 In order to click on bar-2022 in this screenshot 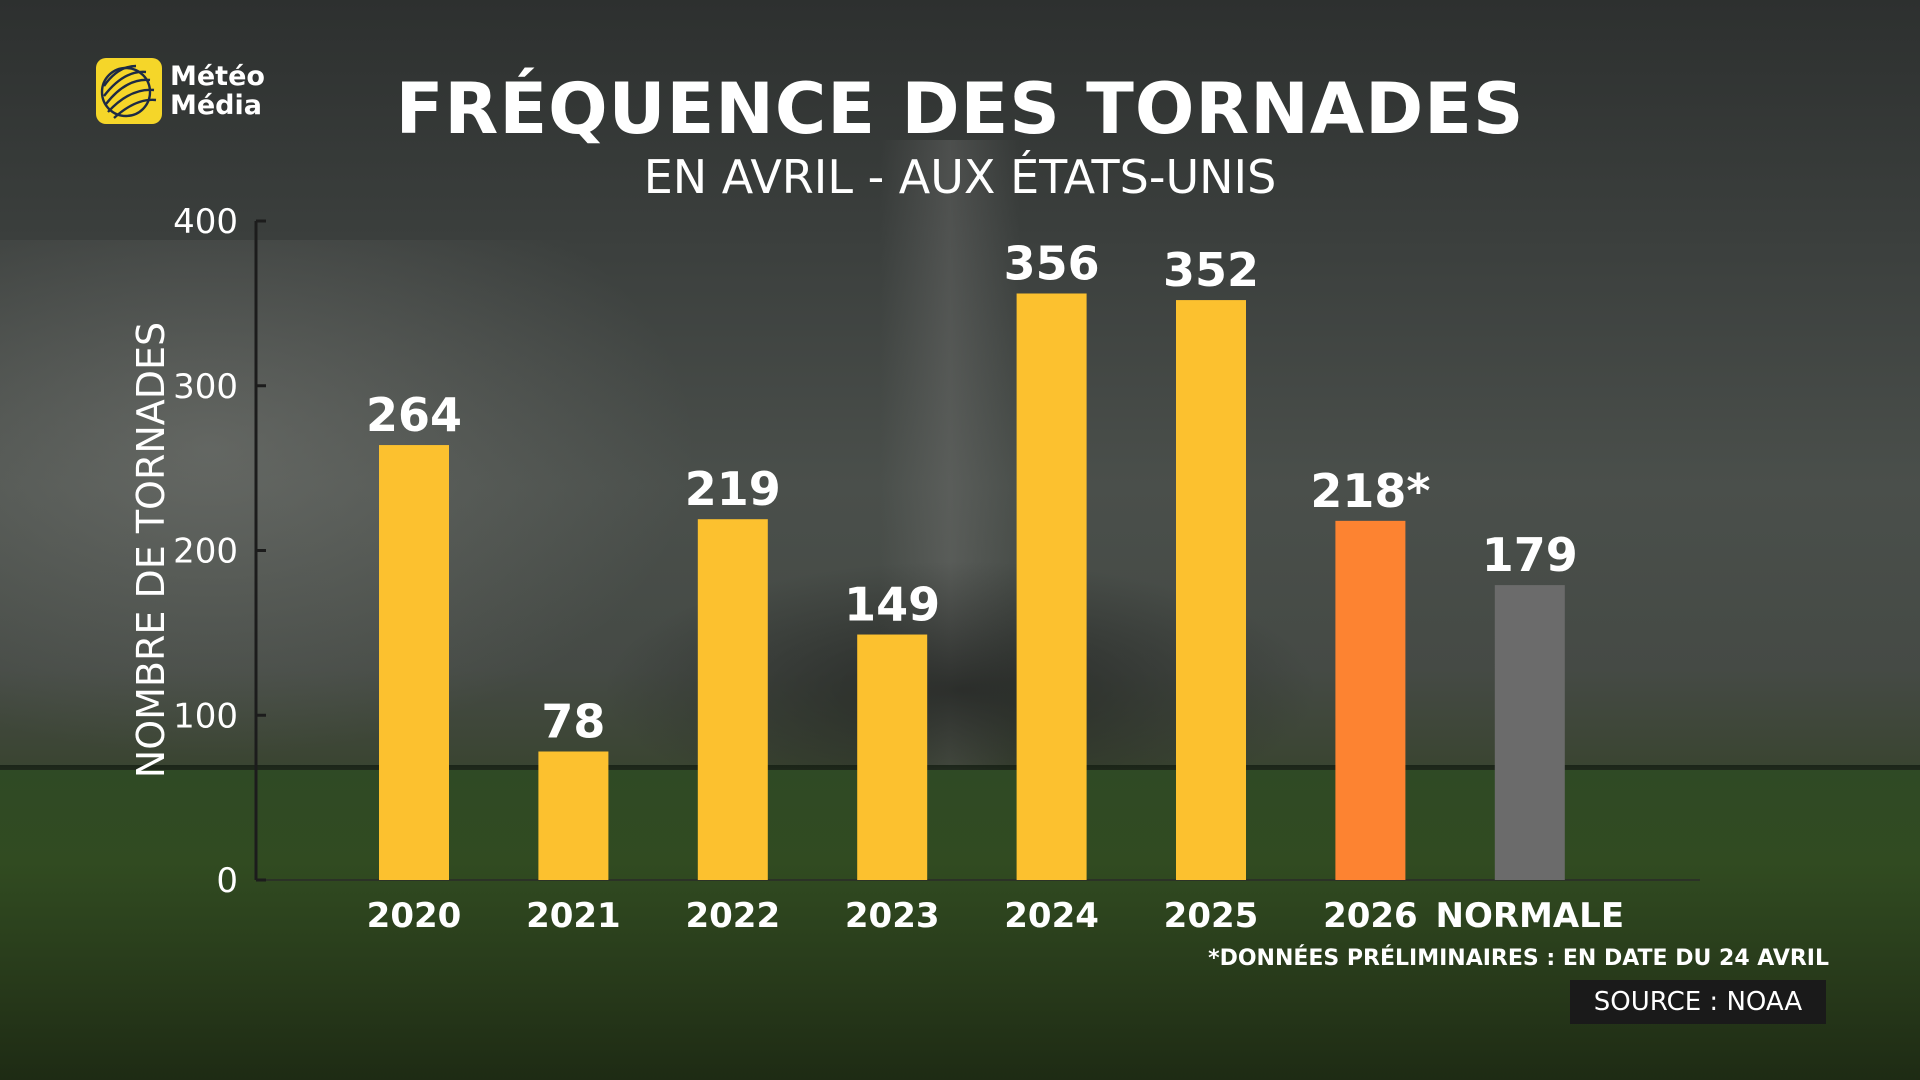, I will do `click(732, 699)`.